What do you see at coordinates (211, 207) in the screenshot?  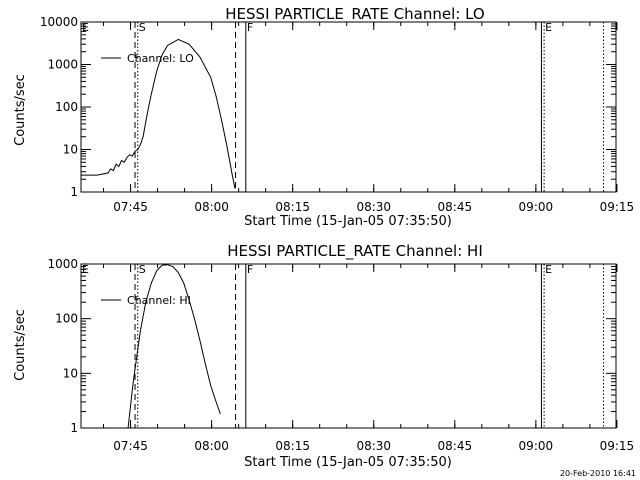 I see `x-tick-label-lo: 08:00` at bounding box center [211, 207].